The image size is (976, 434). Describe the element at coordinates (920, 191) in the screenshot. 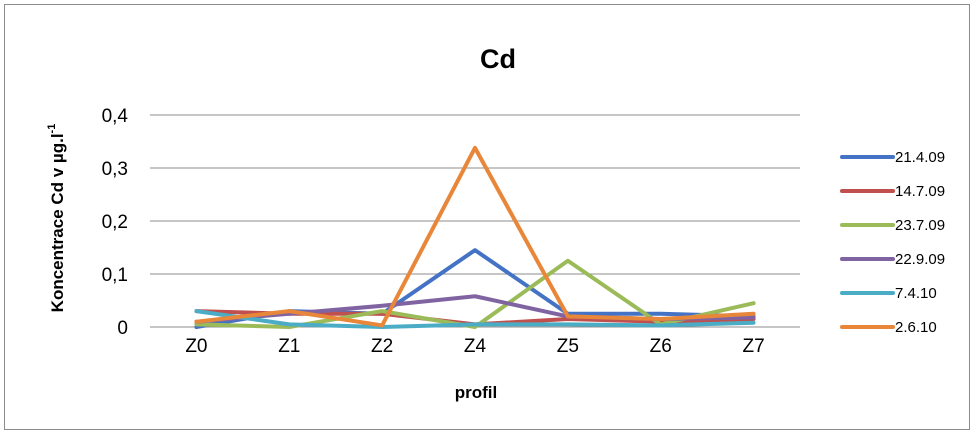

I see `legend-label: 14.7.09` at that location.